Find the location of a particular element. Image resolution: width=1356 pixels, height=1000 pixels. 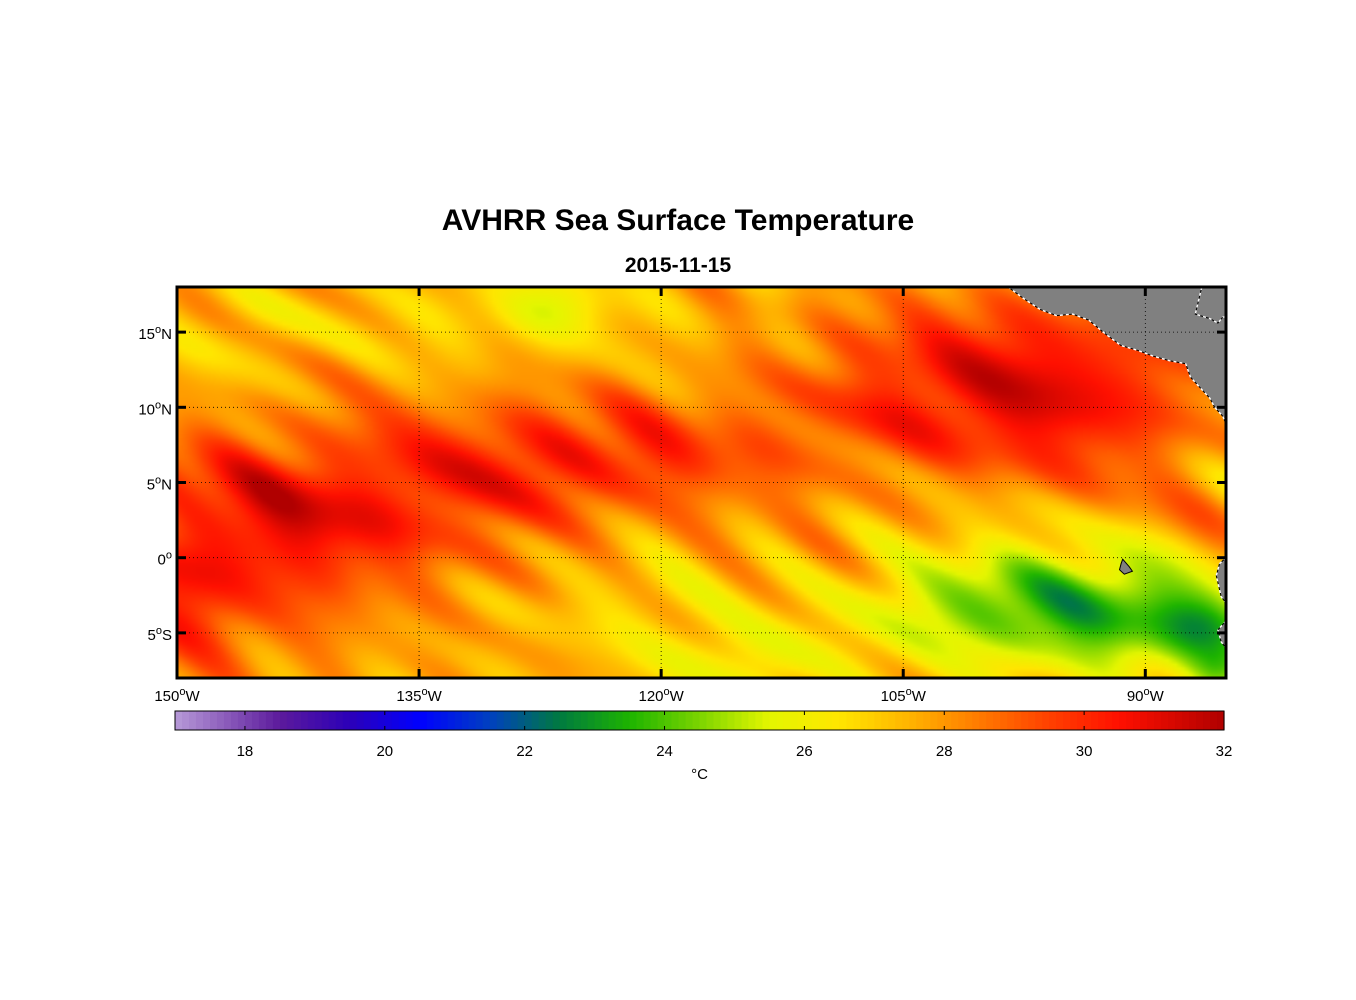

colorbar-tick-label: 18 is located at coordinates (245, 751).